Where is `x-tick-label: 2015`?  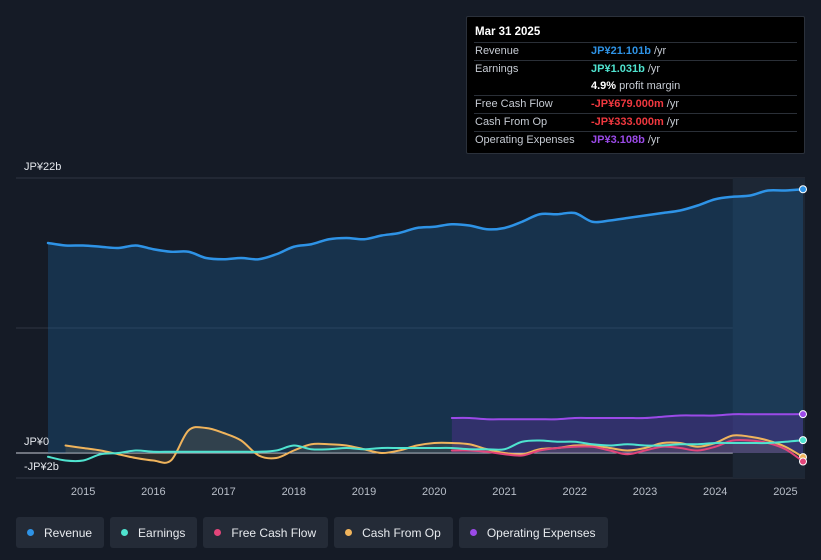
x-tick-label: 2015 is located at coordinates (83, 492).